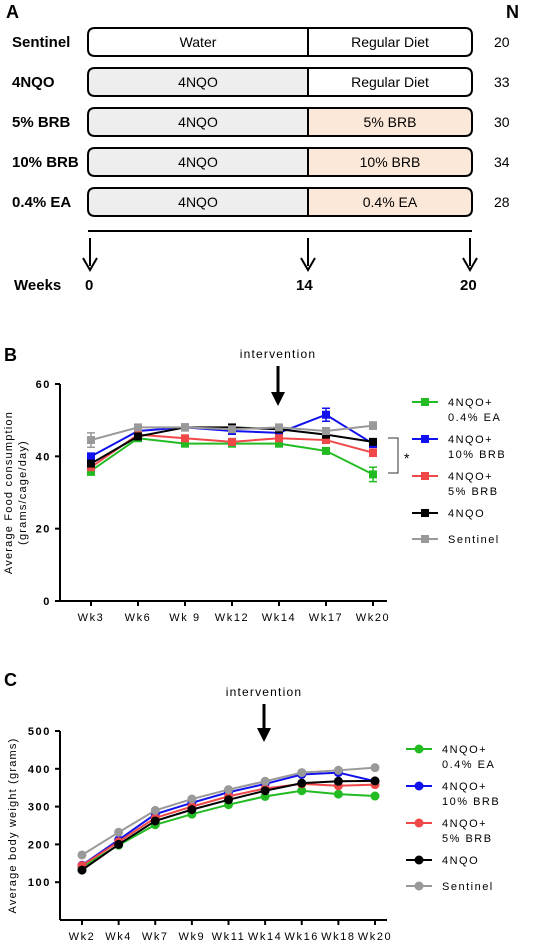 This screenshot has height=942, width=536. I want to click on group-row: 0.4% EA 4NQO 0.4% EA 28, so click(261, 202).